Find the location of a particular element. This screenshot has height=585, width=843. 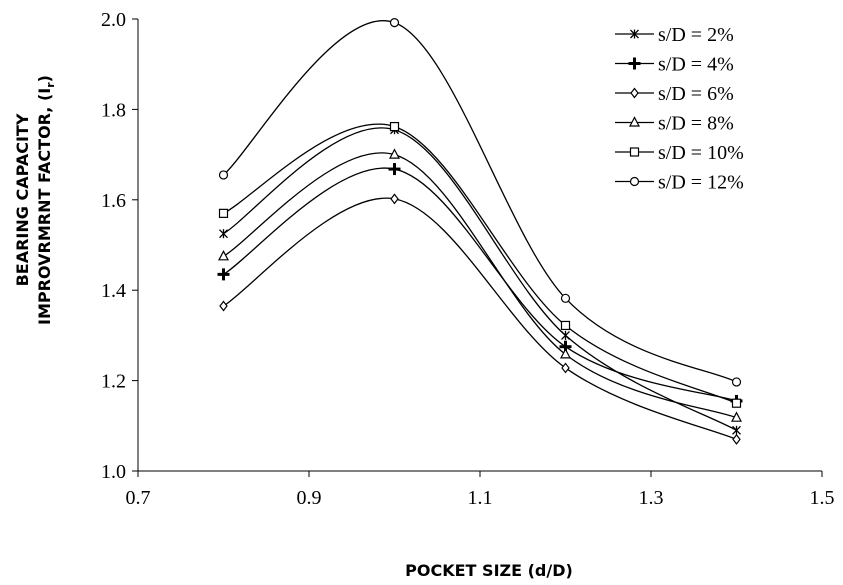

x-tick-label: 1.1 is located at coordinates (480, 498).